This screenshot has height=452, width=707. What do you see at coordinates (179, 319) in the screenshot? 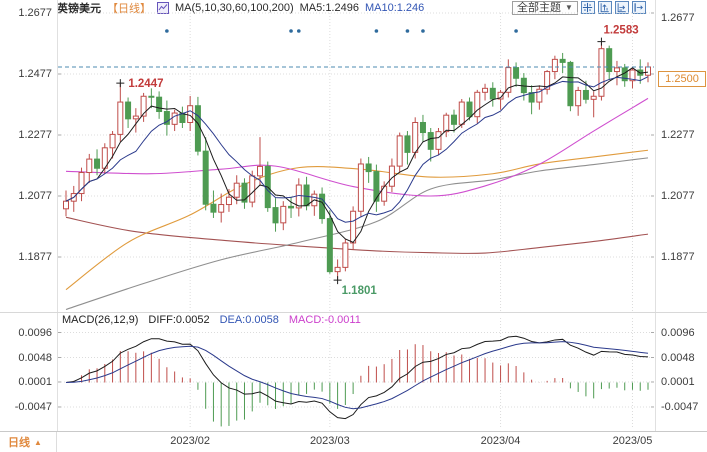
I see `macd-diff-value: DIFF:0.0052` at bounding box center [179, 319].